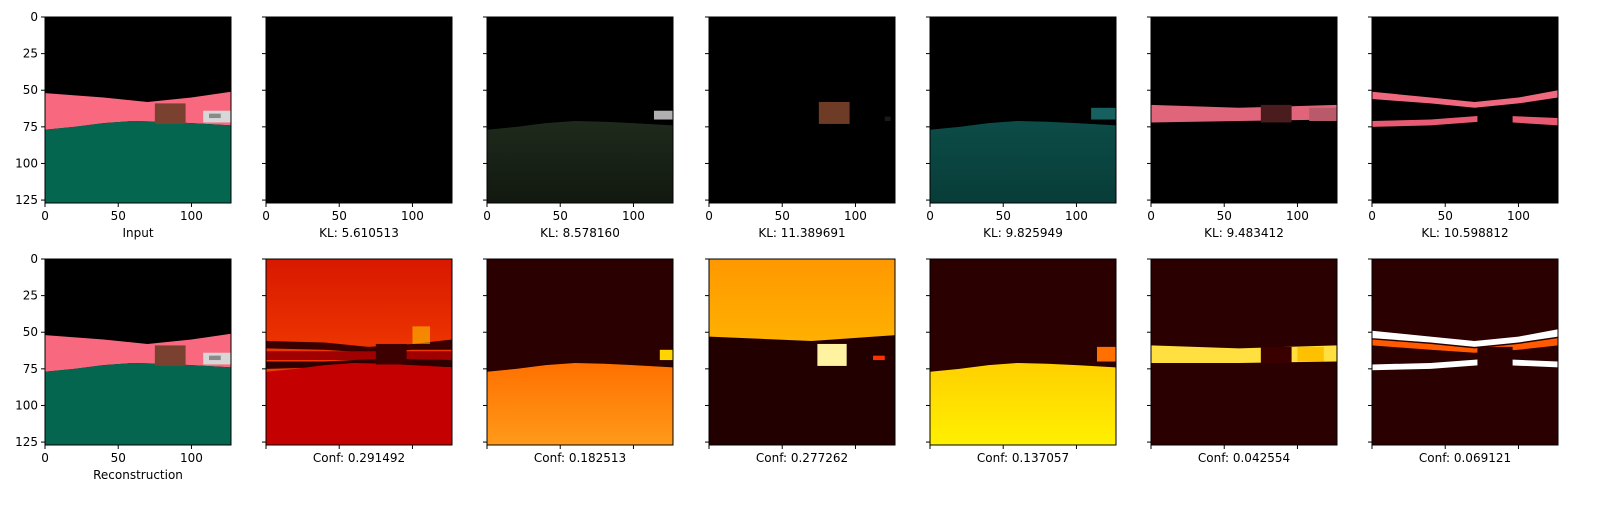 This screenshot has height=513, width=1609. I want to click on panel-caption: Input, so click(137, 233).